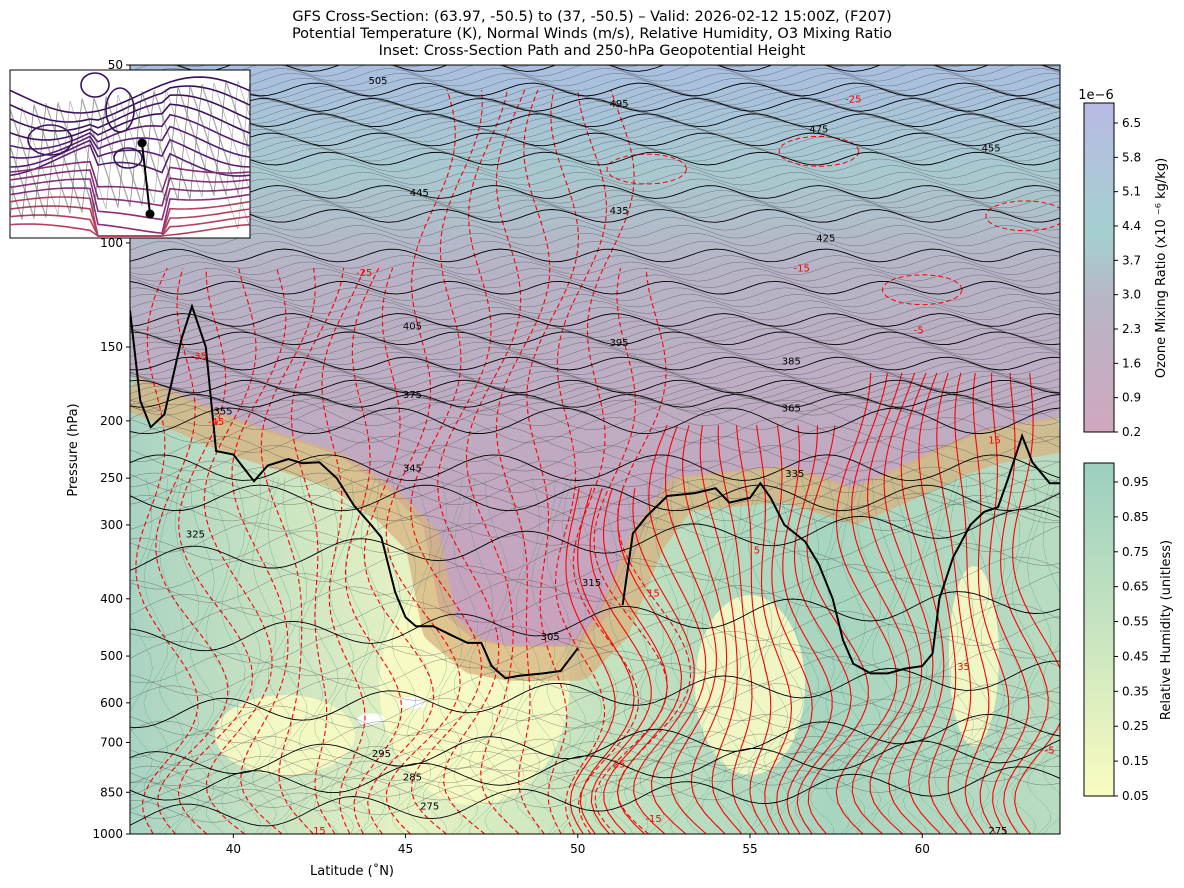  I want to click on y-axis-label: Pressure (hPa), so click(73, 449).